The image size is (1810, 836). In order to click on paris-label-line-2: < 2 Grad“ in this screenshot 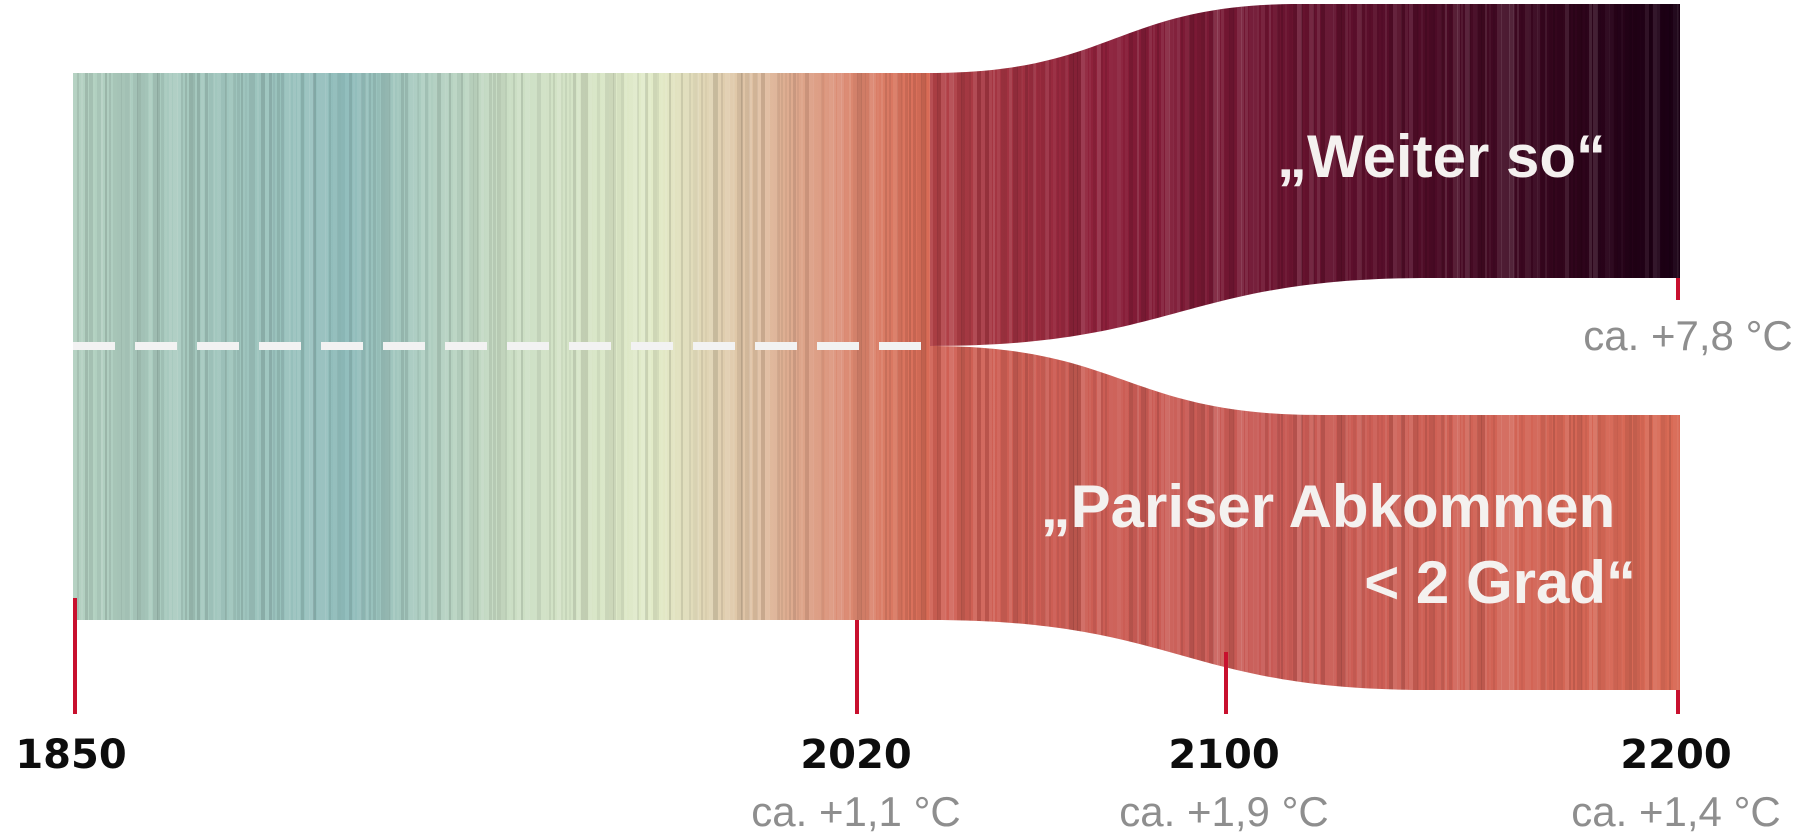, I will do `click(1500, 582)`.